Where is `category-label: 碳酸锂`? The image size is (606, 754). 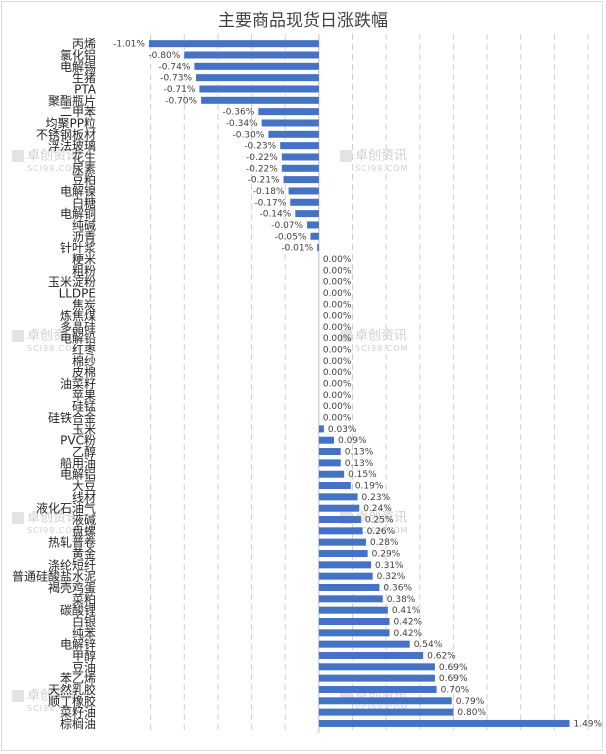
category-label: 碳酸锂 is located at coordinates (78, 610).